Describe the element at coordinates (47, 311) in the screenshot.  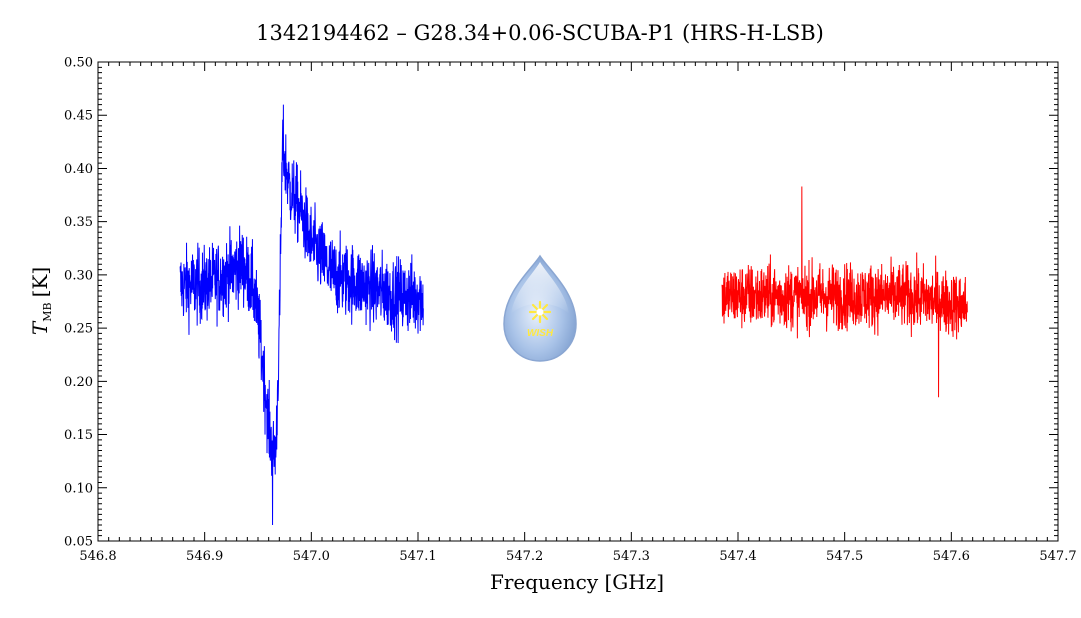
I see `y-axis-subscript: MB` at that location.